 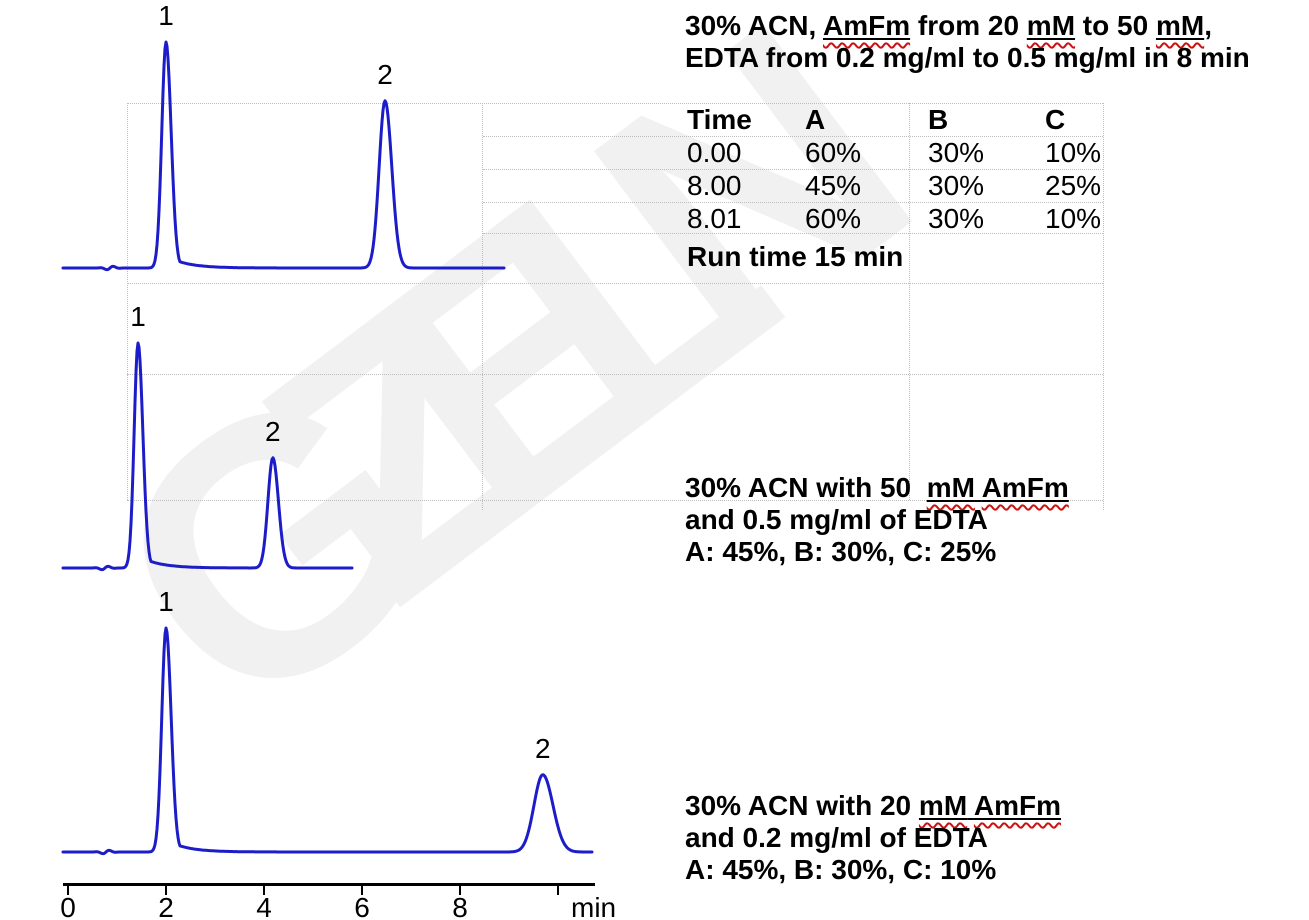 I want to click on table-row-cell: 45%, so click(x=833, y=185).